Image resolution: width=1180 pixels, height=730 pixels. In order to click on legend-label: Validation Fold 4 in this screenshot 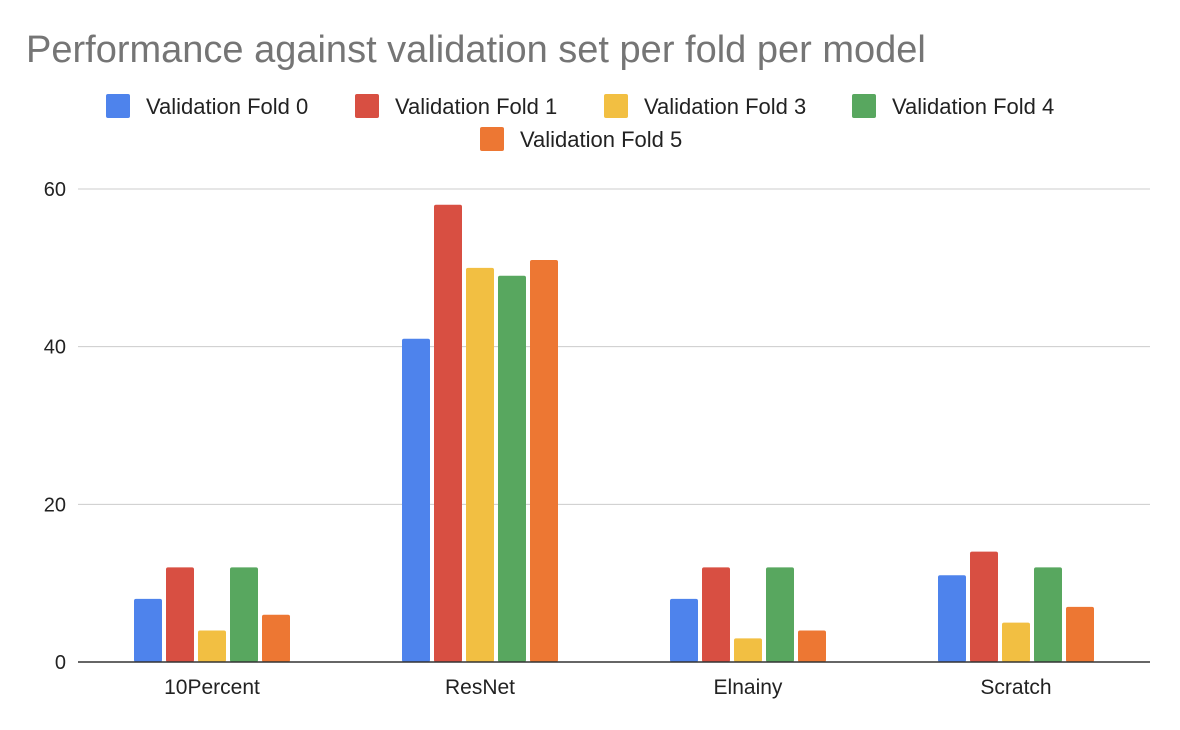, I will do `click(973, 106)`.